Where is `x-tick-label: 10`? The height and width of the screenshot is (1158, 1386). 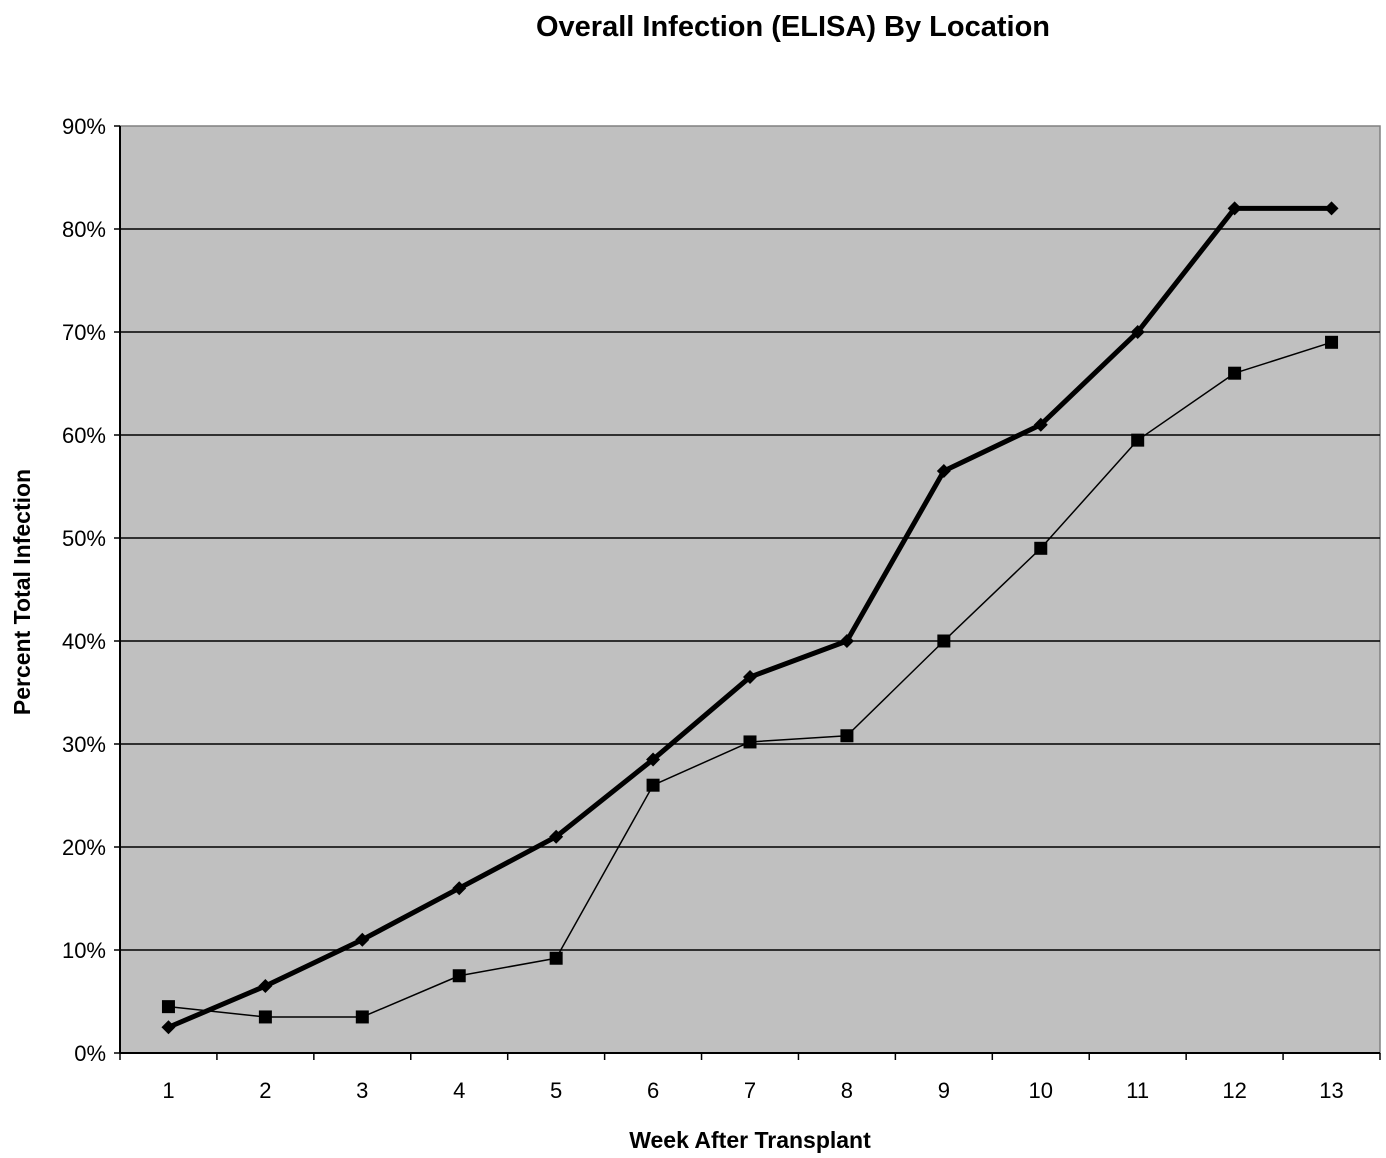 x-tick-label: 10 is located at coordinates (1041, 1090).